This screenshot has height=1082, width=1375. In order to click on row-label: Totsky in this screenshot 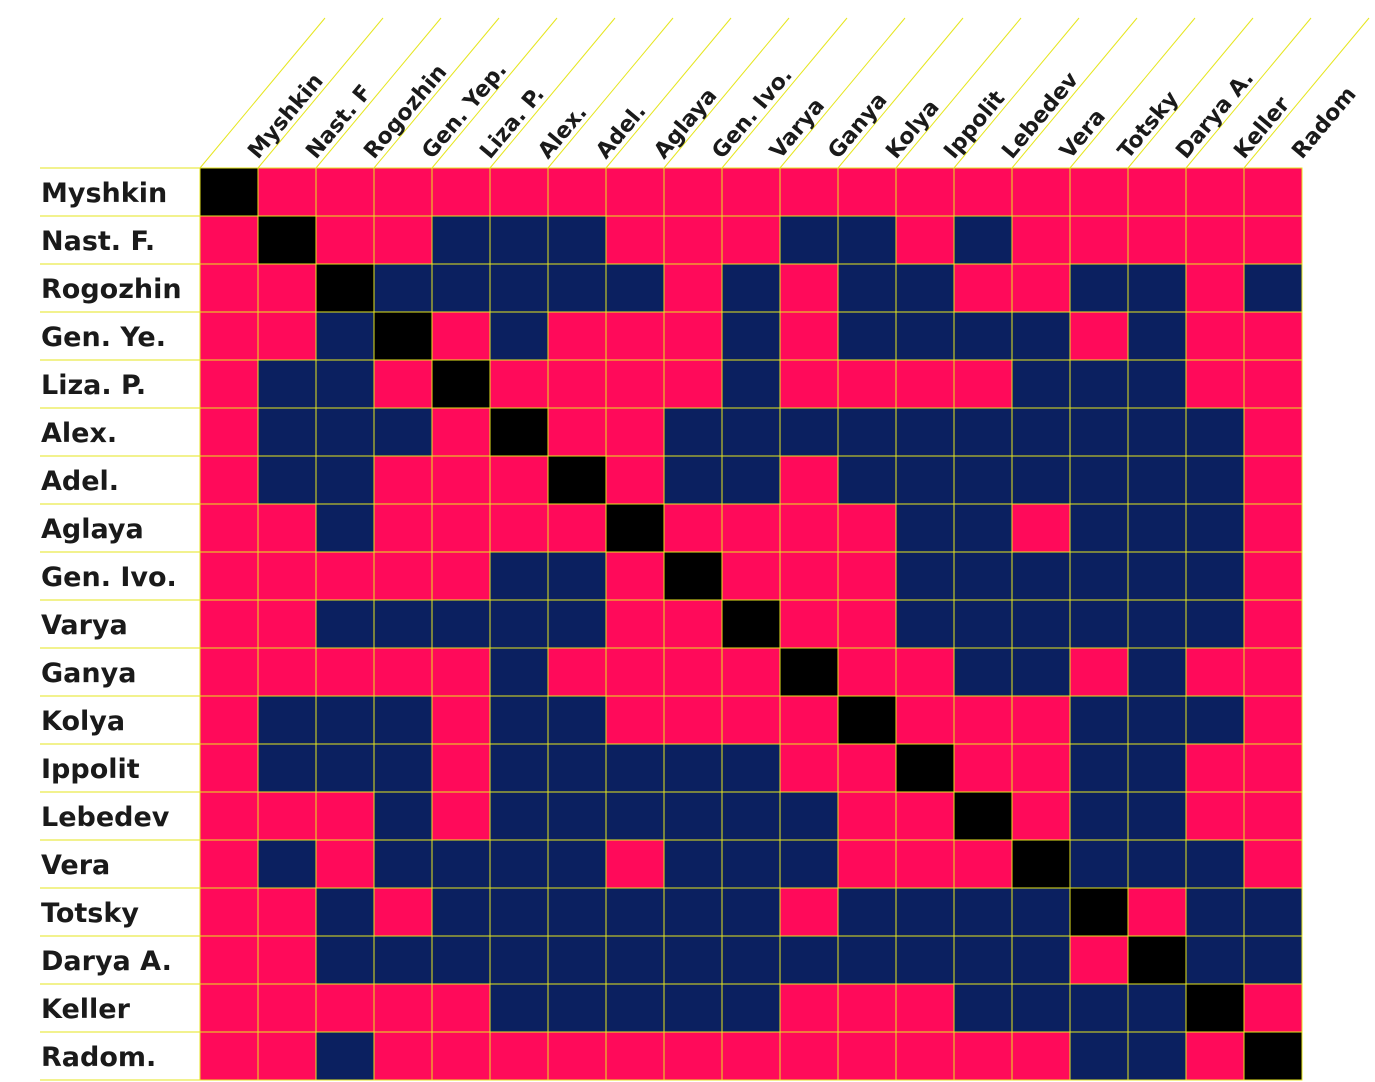, I will do `click(90, 913)`.